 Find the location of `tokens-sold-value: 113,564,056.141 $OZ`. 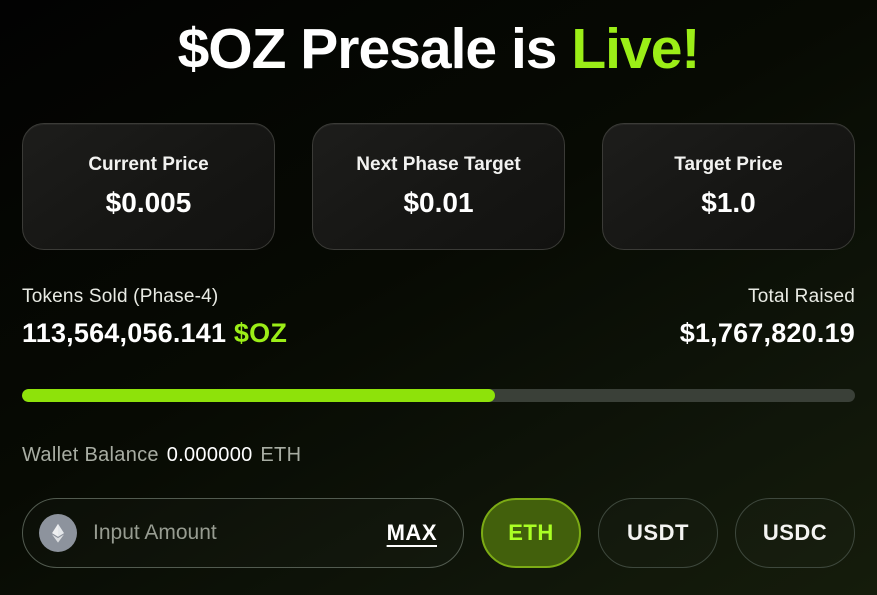

tokens-sold-value: 113,564,056.141 $OZ is located at coordinates (154, 333).